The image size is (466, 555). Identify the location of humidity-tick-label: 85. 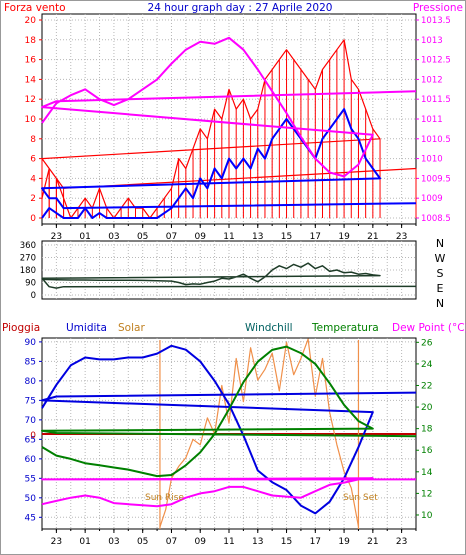
(30, 362).